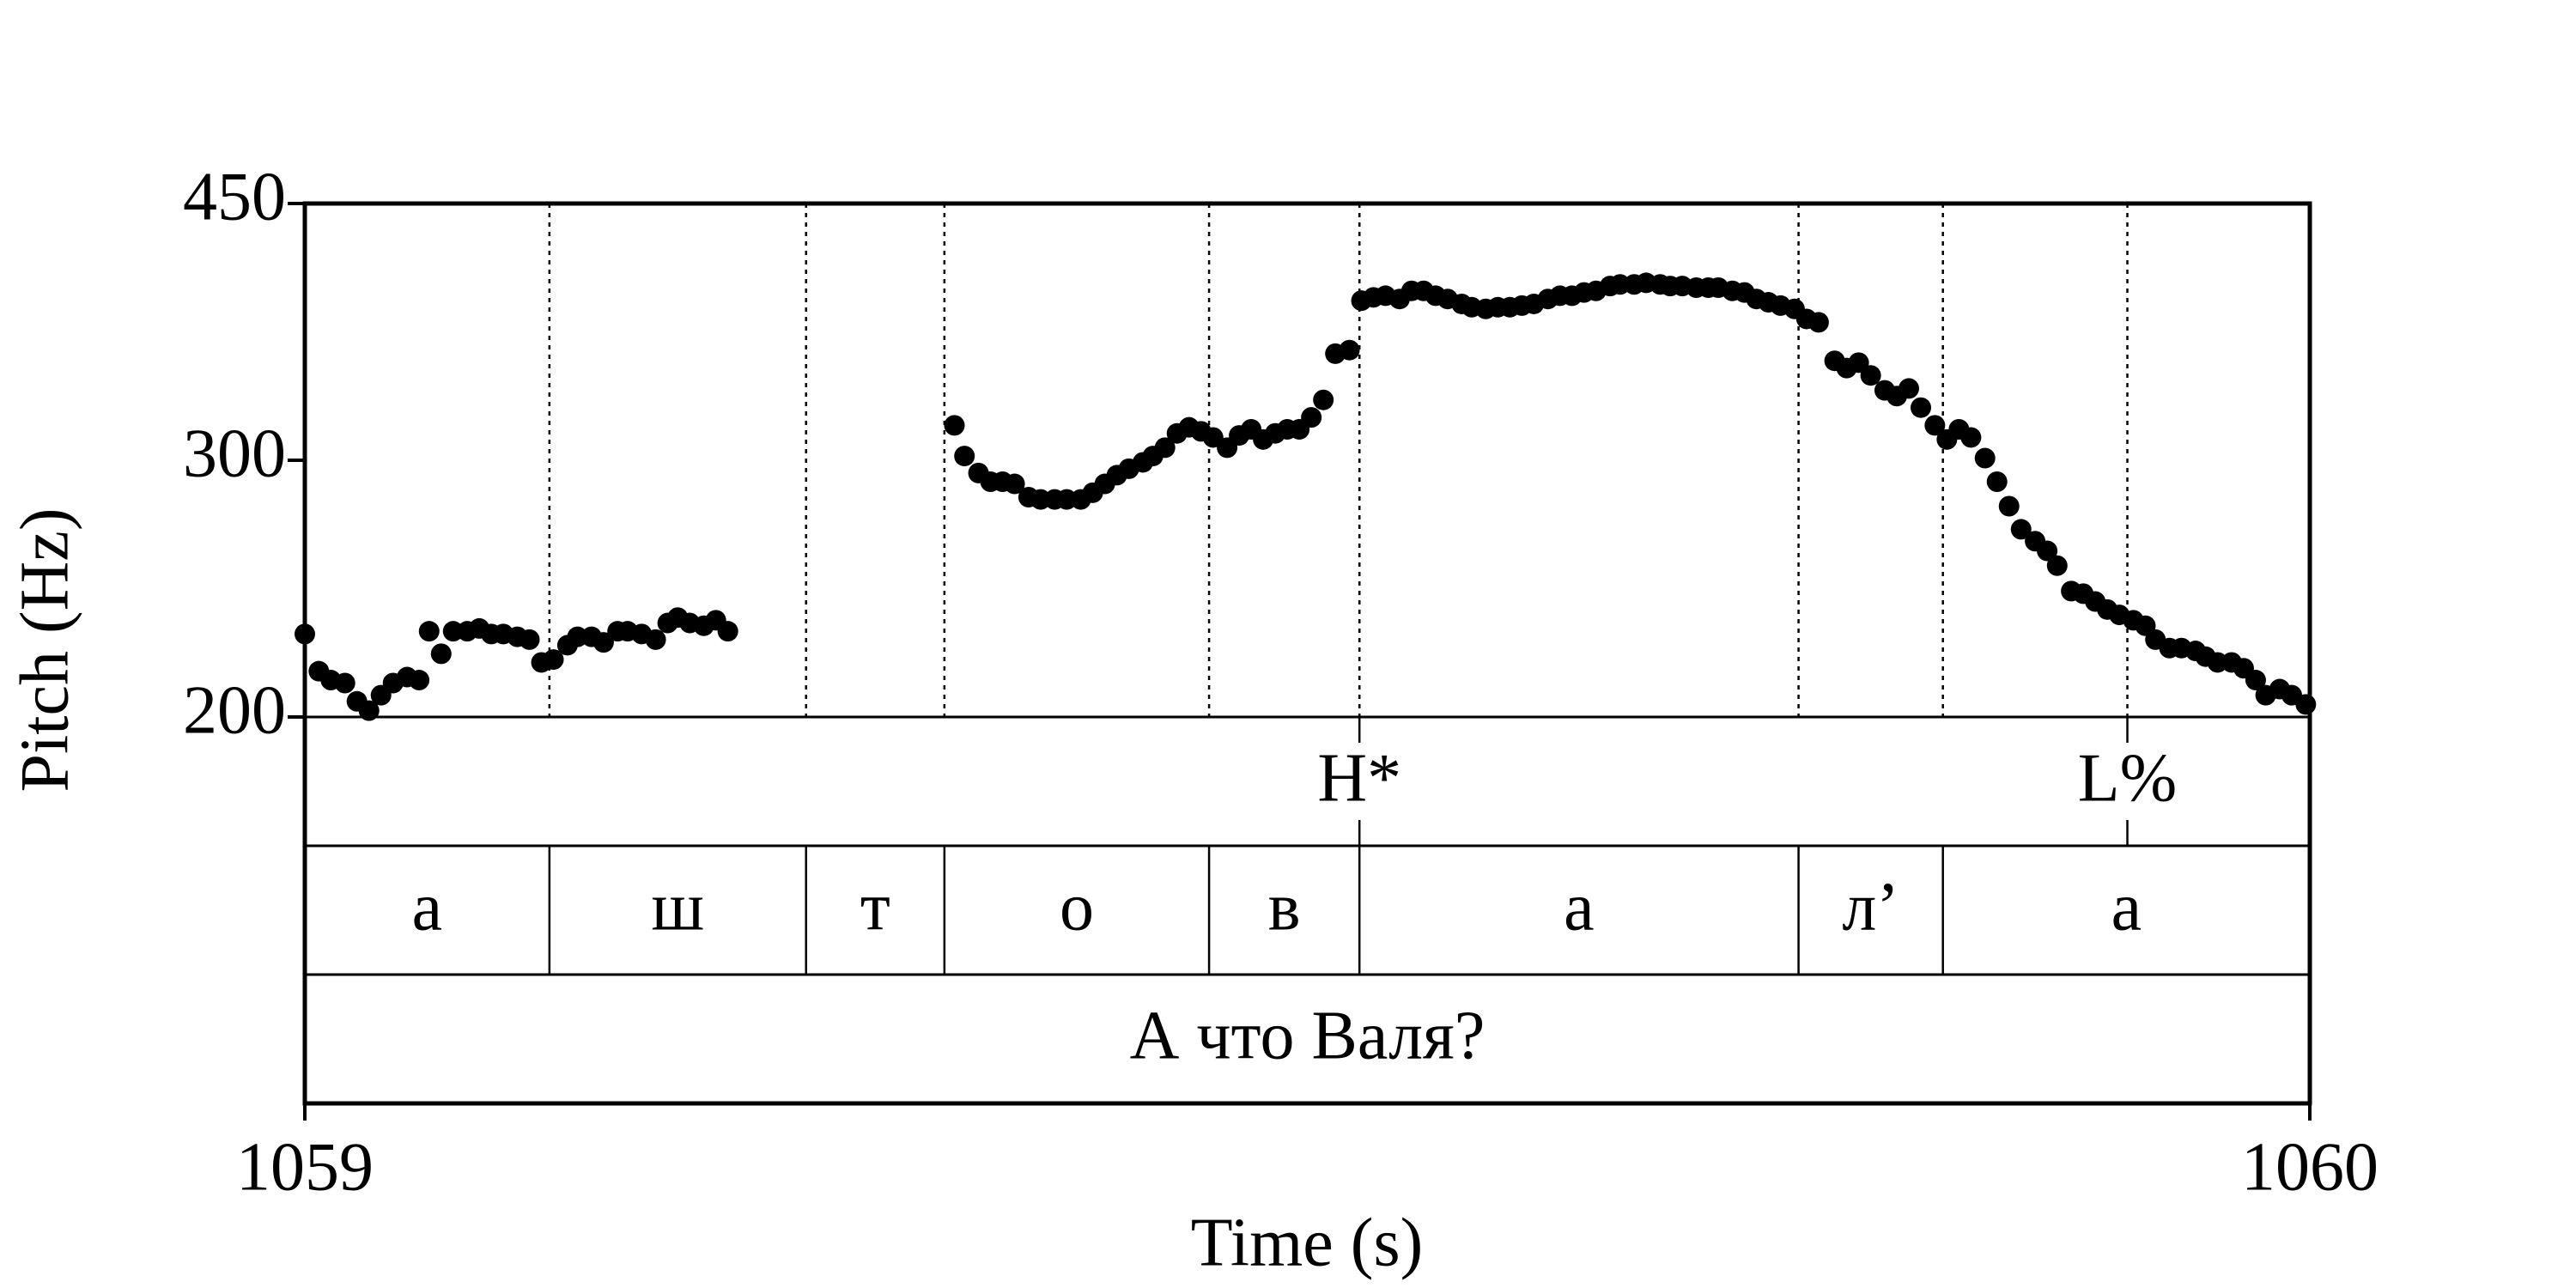 This screenshot has height=1288, width=2576. What do you see at coordinates (1308, 1035) in the screenshot?
I see `interval-label: А что Валя?` at bounding box center [1308, 1035].